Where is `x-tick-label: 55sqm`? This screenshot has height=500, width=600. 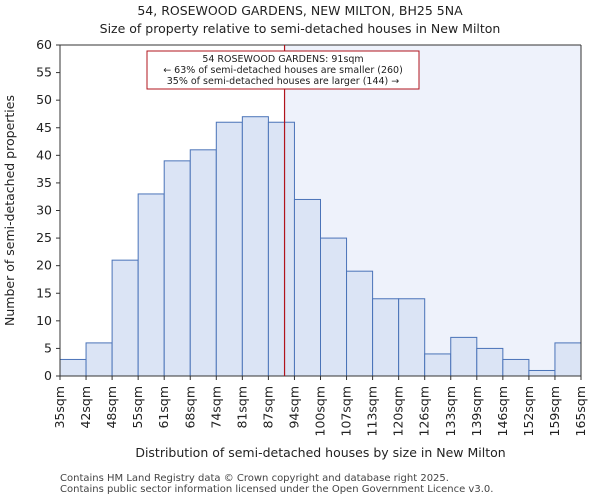 x-tick-label: 55sqm is located at coordinates (137, 407).